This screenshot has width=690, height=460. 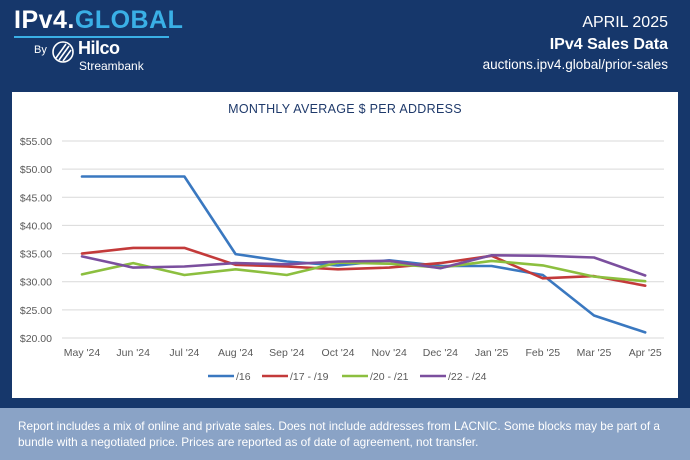 What do you see at coordinates (36, 311) in the screenshot?
I see `y-tick-label: $25.00` at bounding box center [36, 311].